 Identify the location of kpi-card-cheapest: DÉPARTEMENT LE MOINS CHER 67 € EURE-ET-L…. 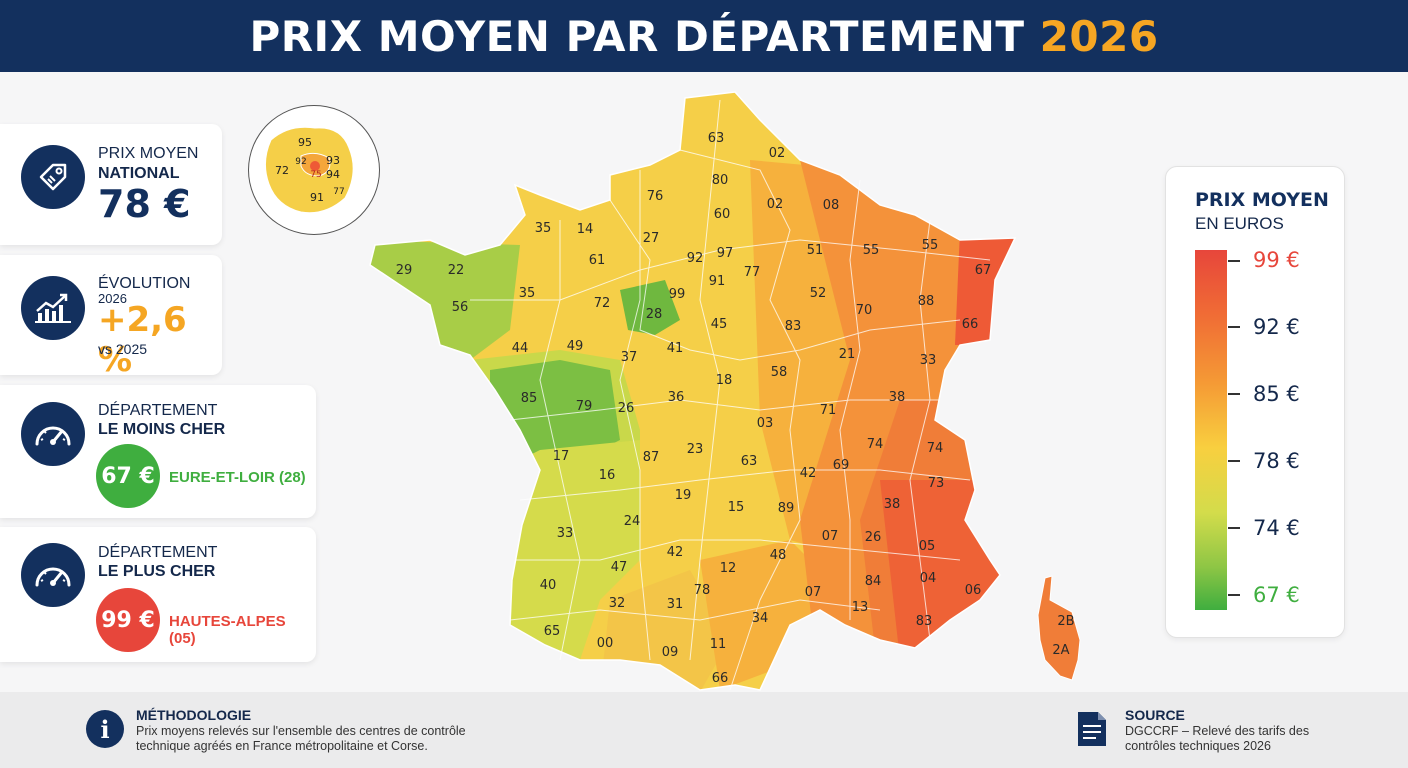
(158, 451).